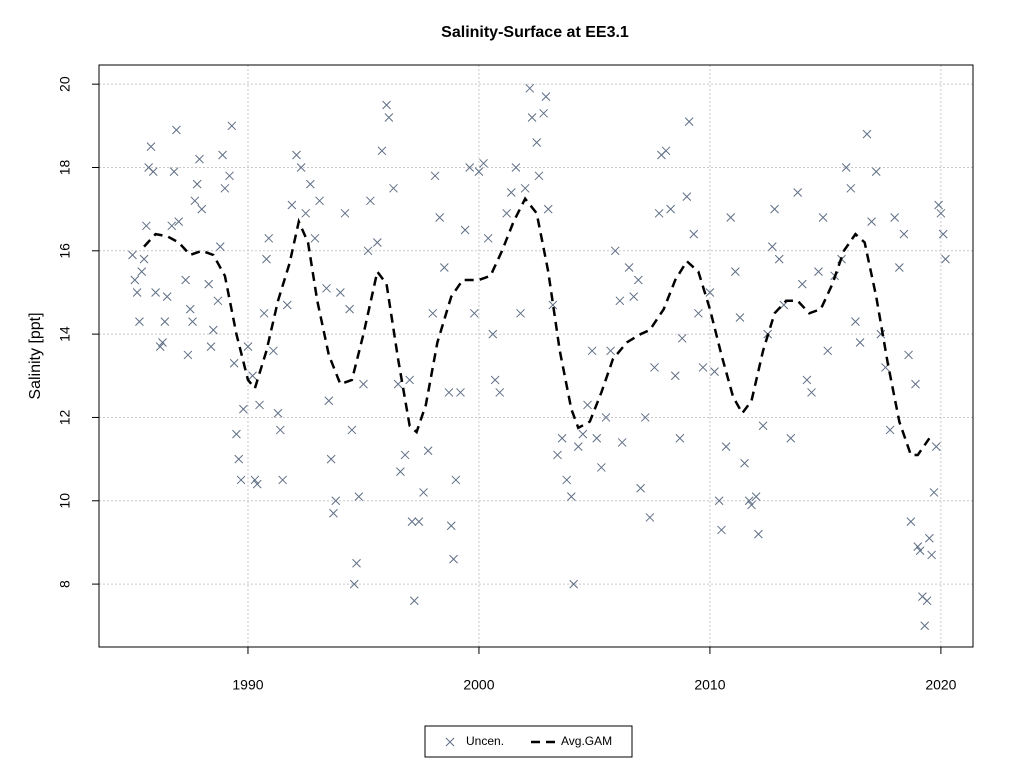  What do you see at coordinates (65, 84) in the screenshot?
I see `y-tick-label: 20` at bounding box center [65, 84].